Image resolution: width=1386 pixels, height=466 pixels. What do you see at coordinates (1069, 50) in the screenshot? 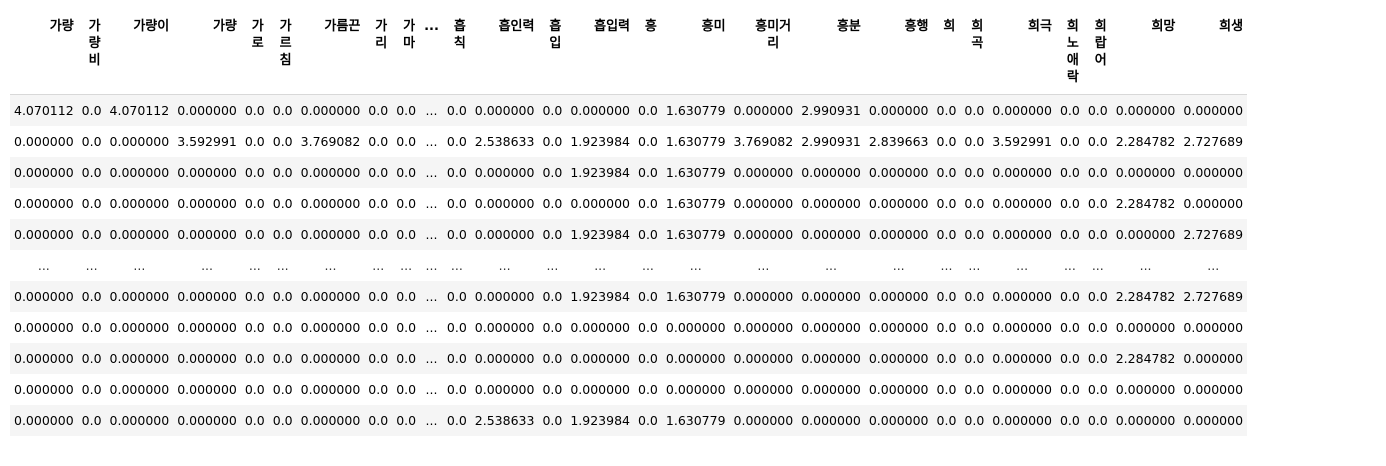
I see `column-header: 희노애락` at bounding box center [1069, 50].